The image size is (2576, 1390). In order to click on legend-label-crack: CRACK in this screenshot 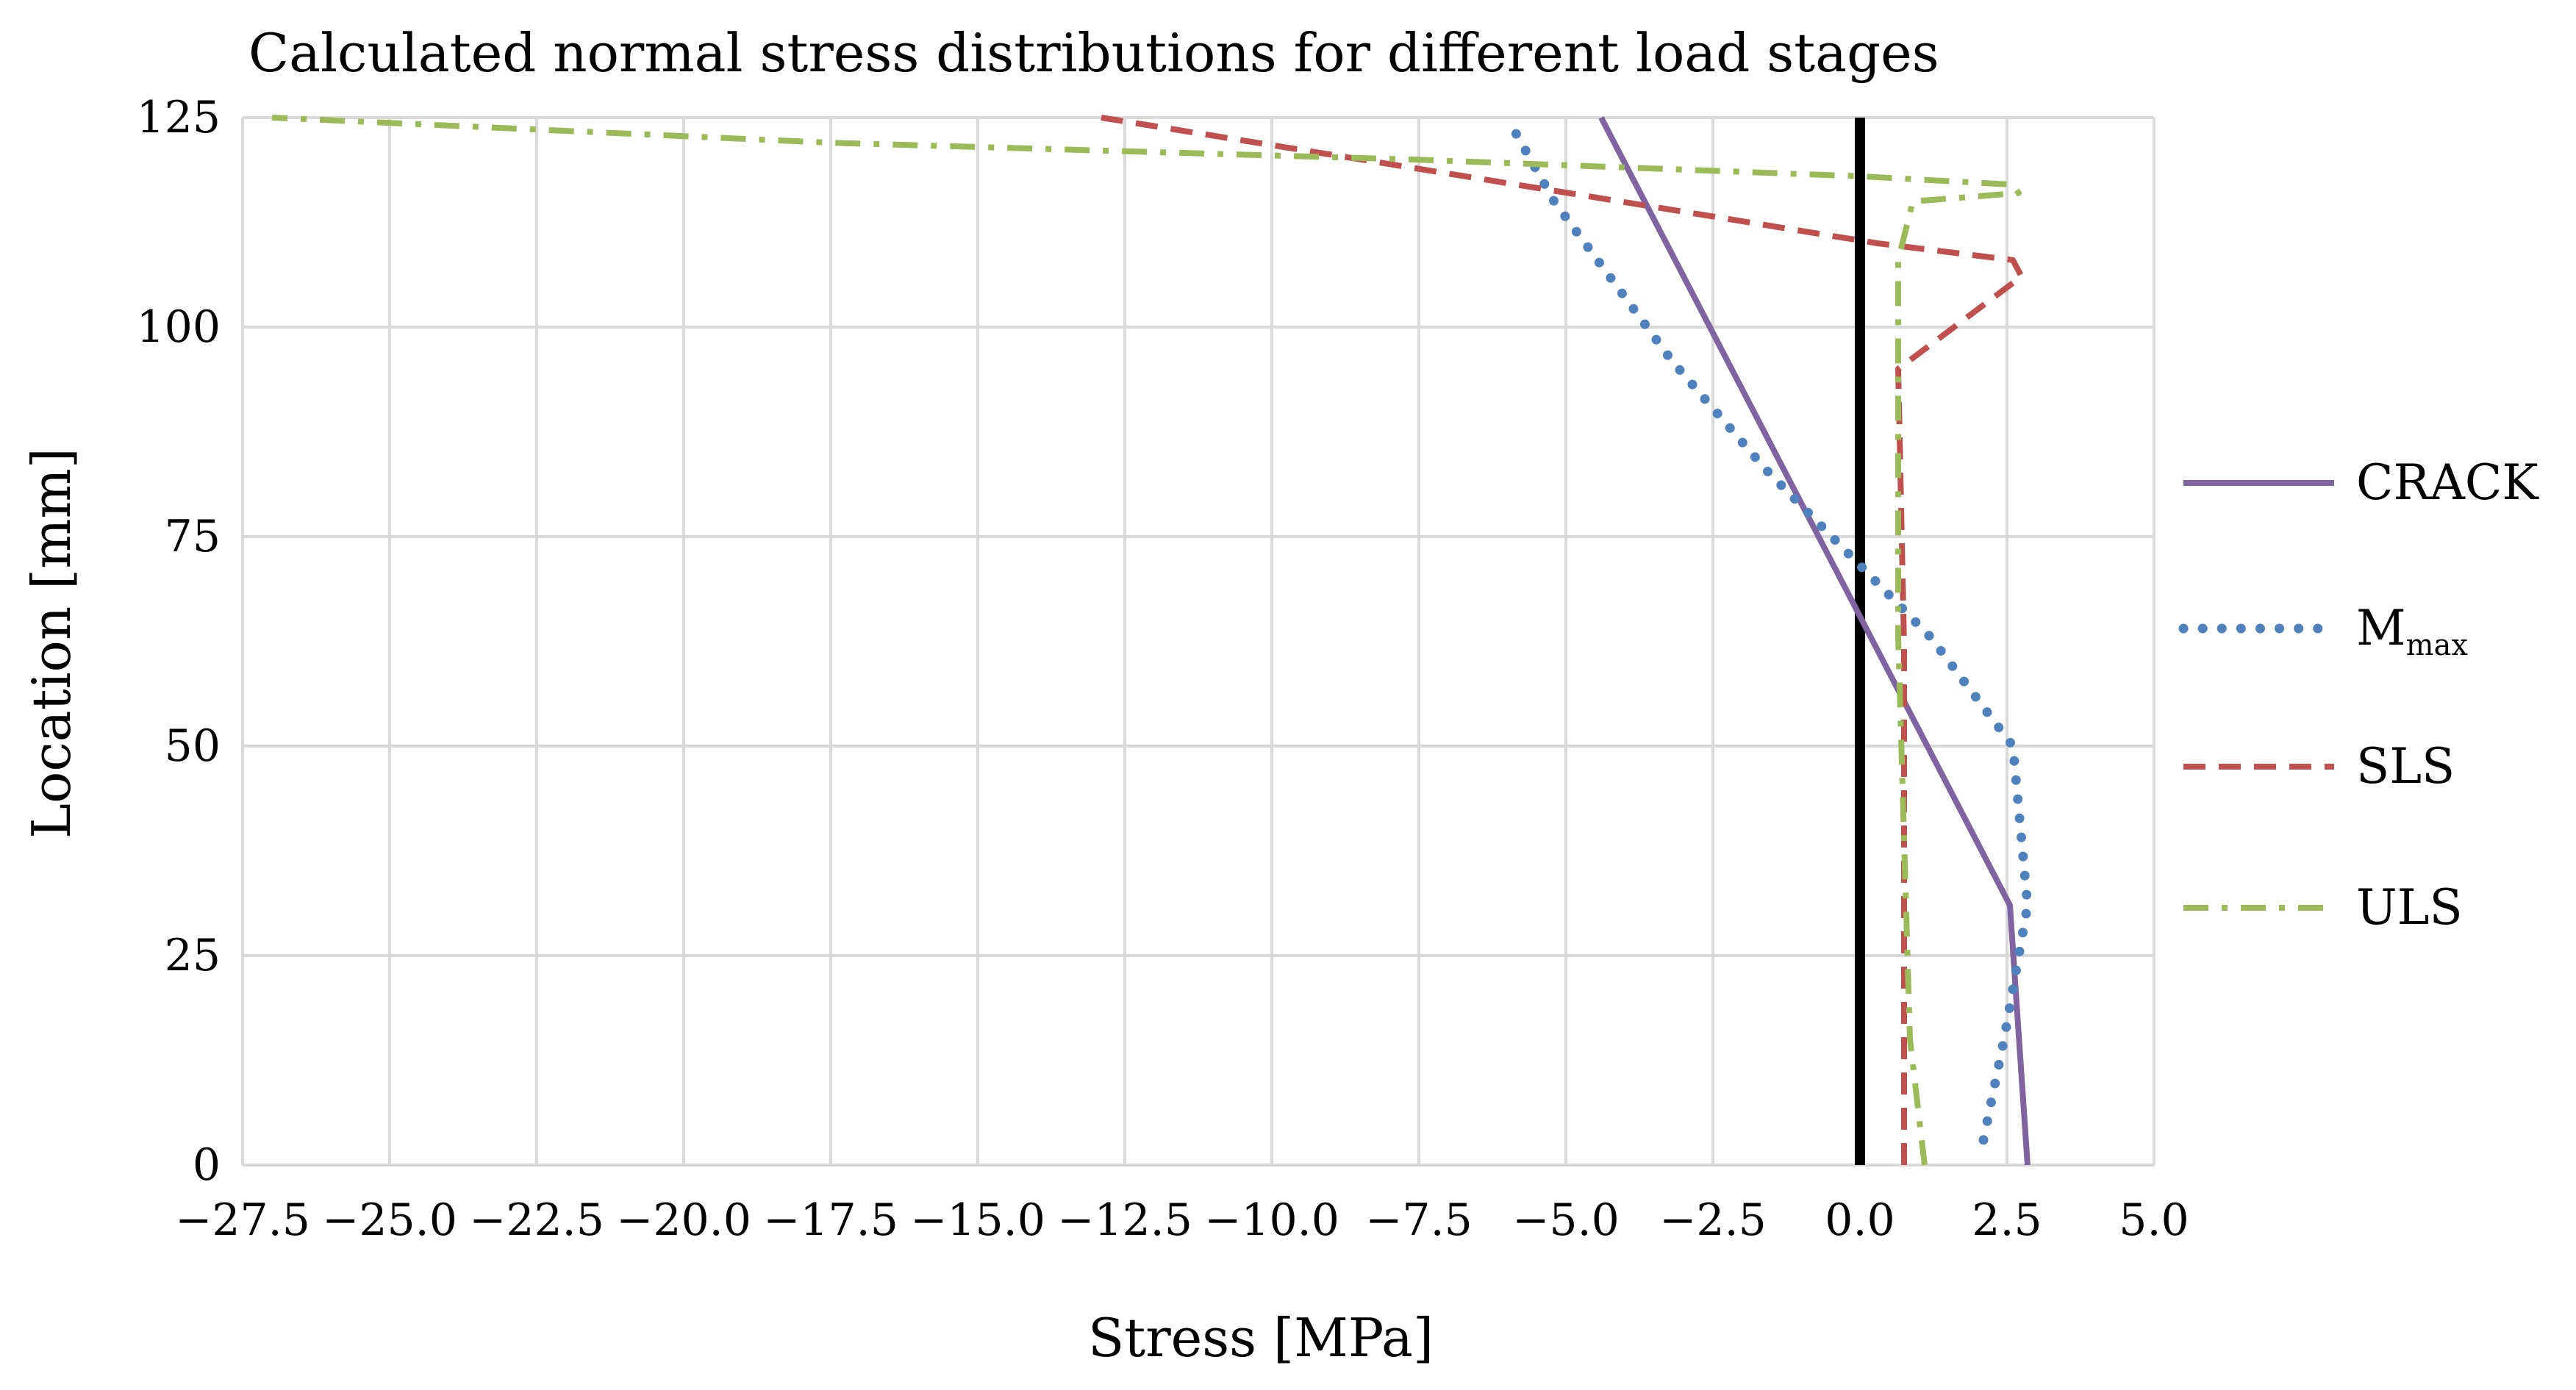, I will do `click(2447, 483)`.